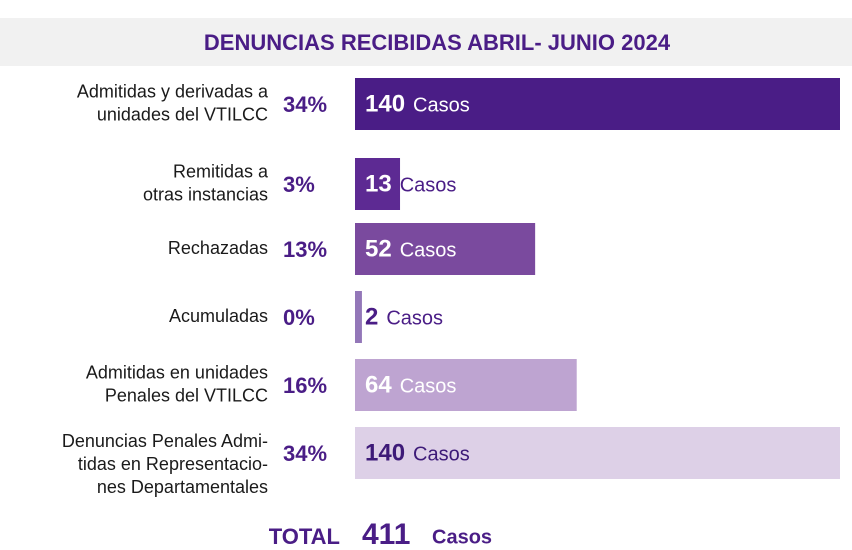 Image resolution: width=852 pixels, height=550 pixels. I want to click on category-label: Remitidas a, so click(221, 171).